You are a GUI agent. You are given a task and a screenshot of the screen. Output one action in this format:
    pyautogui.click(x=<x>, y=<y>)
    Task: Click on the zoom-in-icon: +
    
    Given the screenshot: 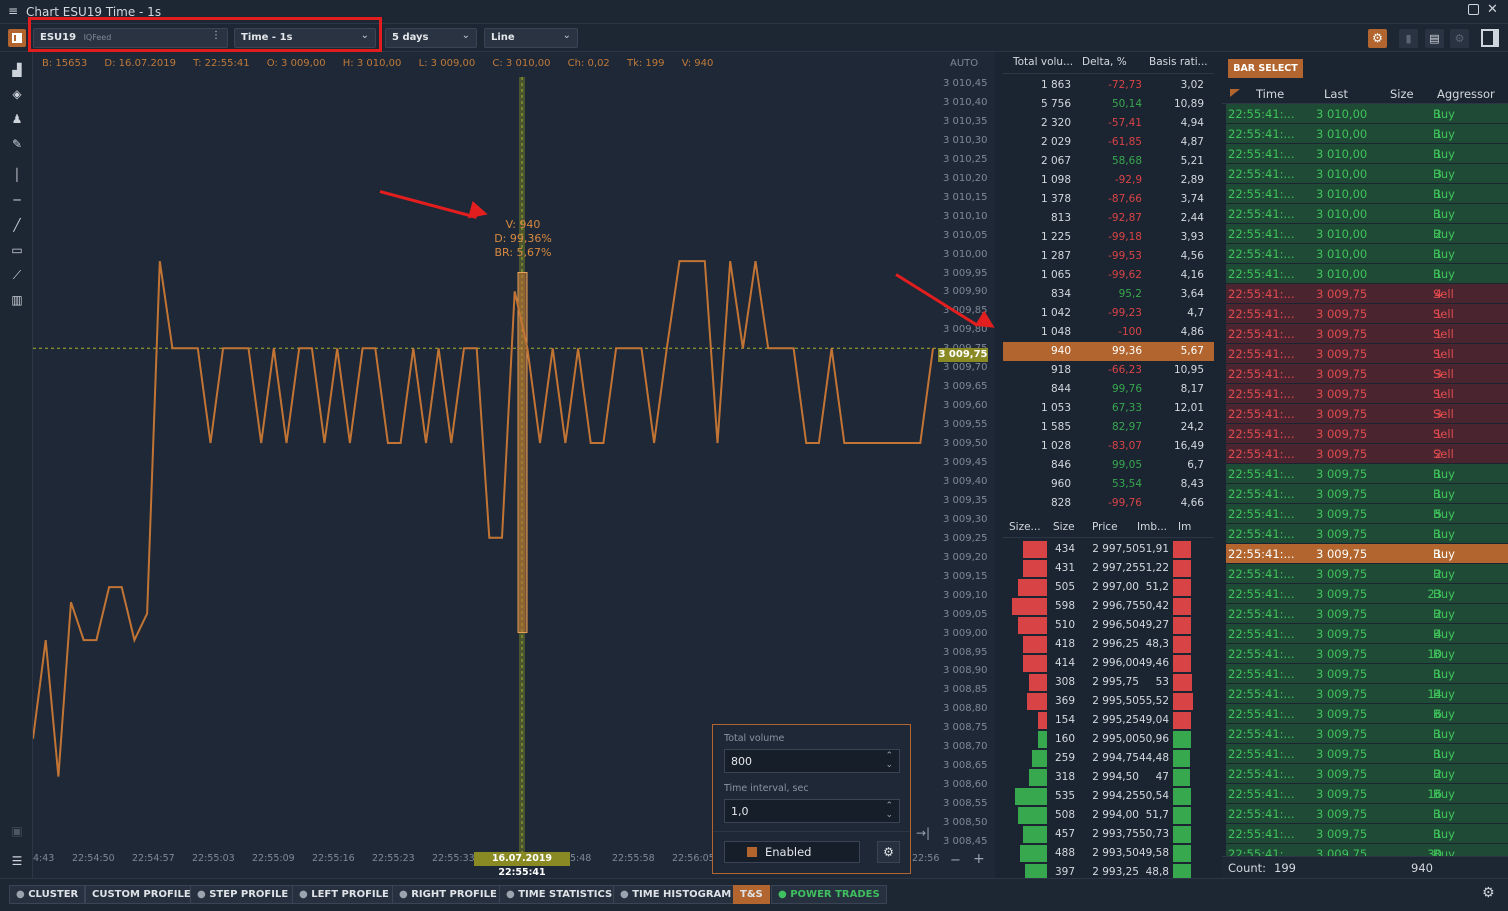 What is the action you would take?
    pyautogui.click(x=979, y=859)
    